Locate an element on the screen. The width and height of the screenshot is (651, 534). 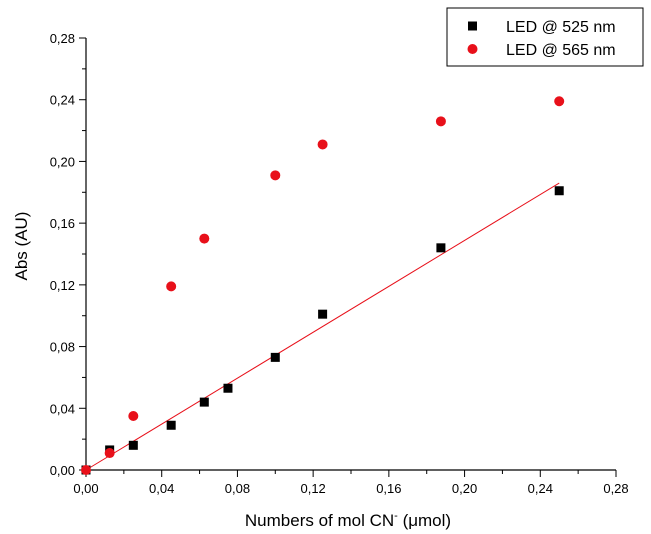
legend-marker-square is located at coordinates (472, 26).